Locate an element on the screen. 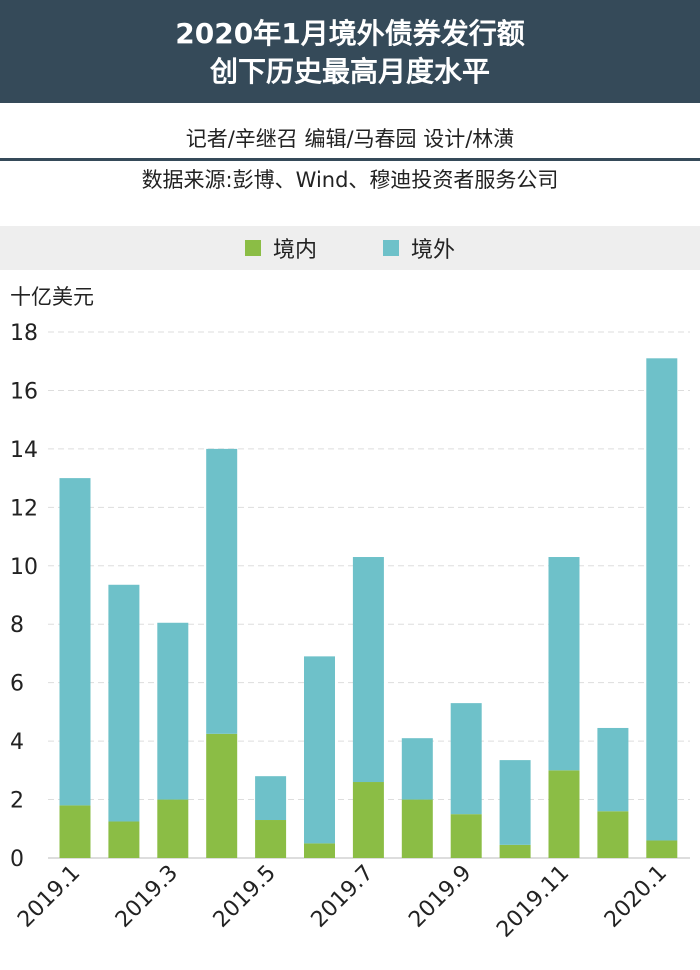 The height and width of the screenshot is (970, 700). y-tick-label: 16 is located at coordinates (24, 391).